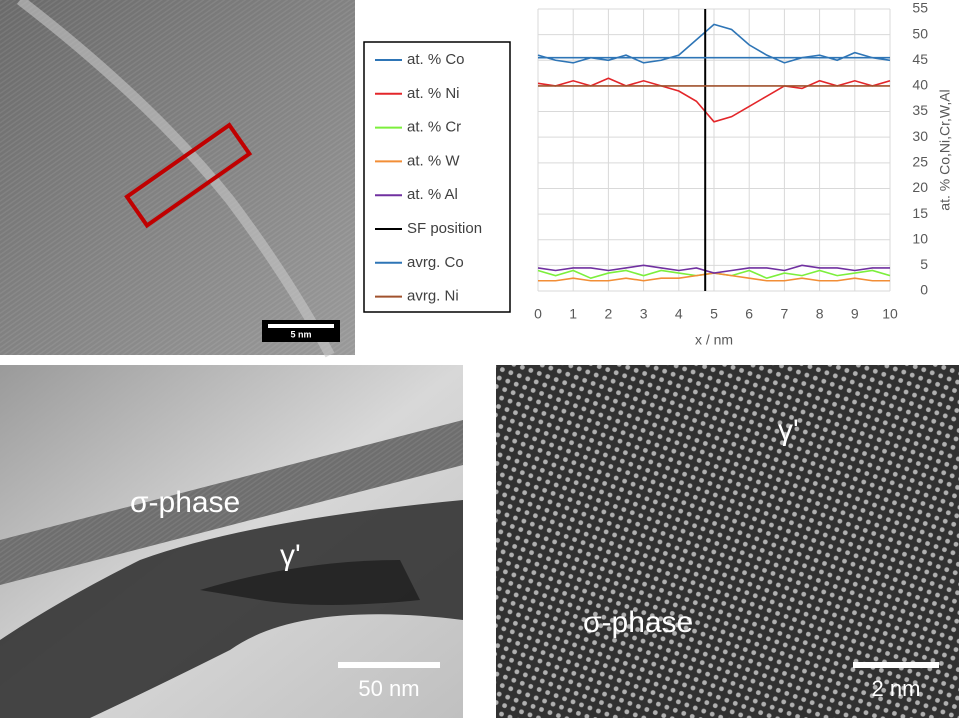 The height and width of the screenshot is (718, 959). Describe the element at coordinates (924, 264) in the screenshot. I see `y-tick-label: 5` at that location.